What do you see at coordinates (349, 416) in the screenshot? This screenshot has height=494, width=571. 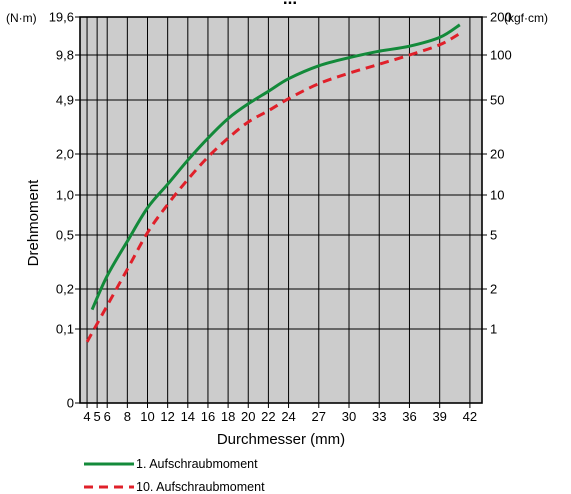 I see `x-tick-label-30: 30` at bounding box center [349, 416].